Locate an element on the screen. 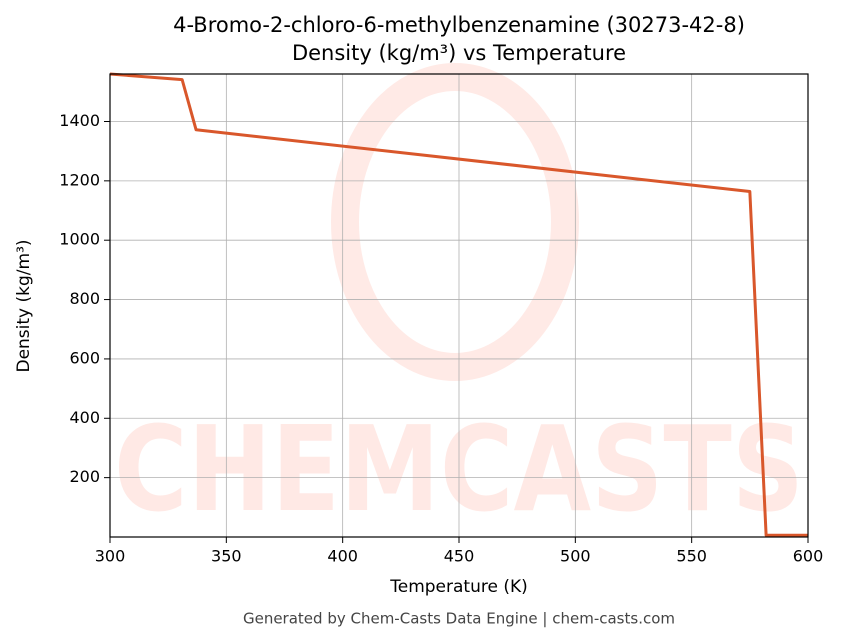 The image size is (843, 644). y-tick-label: 800 is located at coordinates (84, 298).